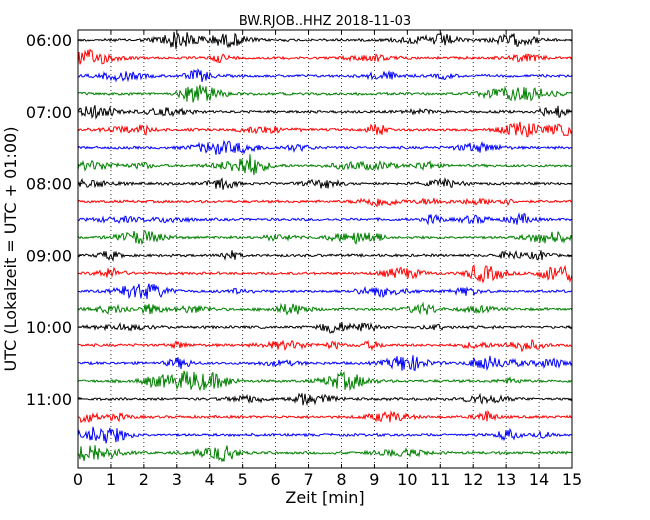  I want to click on x-tick-label: 9, so click(374, 479).